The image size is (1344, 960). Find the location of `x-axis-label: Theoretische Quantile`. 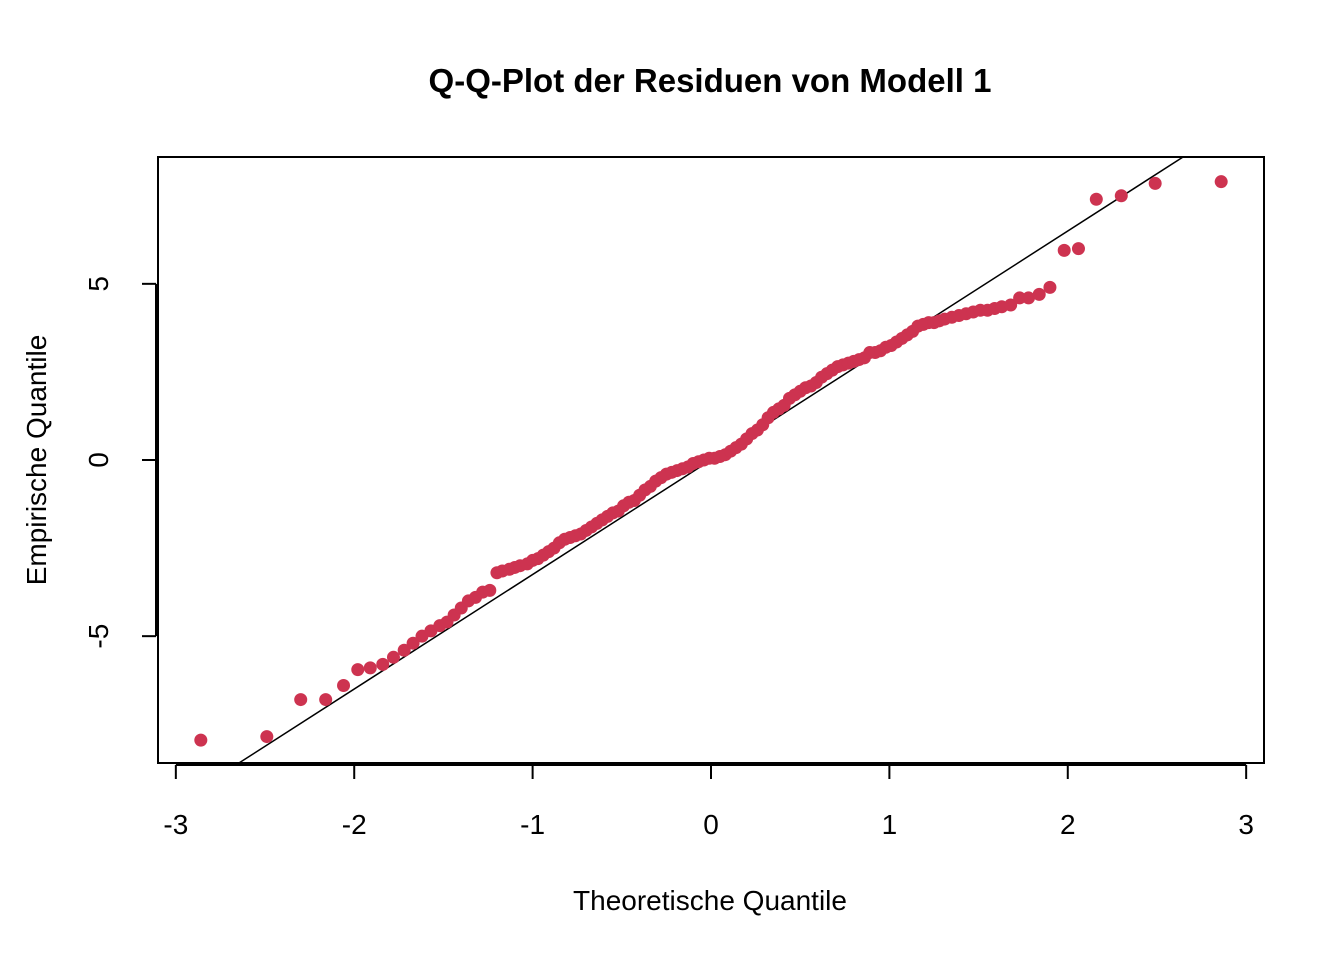

x-axis-label: Theoretische Quantile is located at coordinates (710, 900).